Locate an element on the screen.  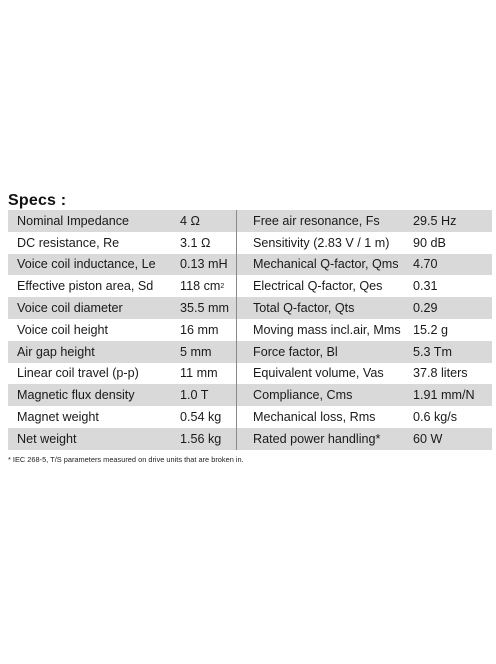
spec-value: 0.54 kg is located at coordinates (201, 417).